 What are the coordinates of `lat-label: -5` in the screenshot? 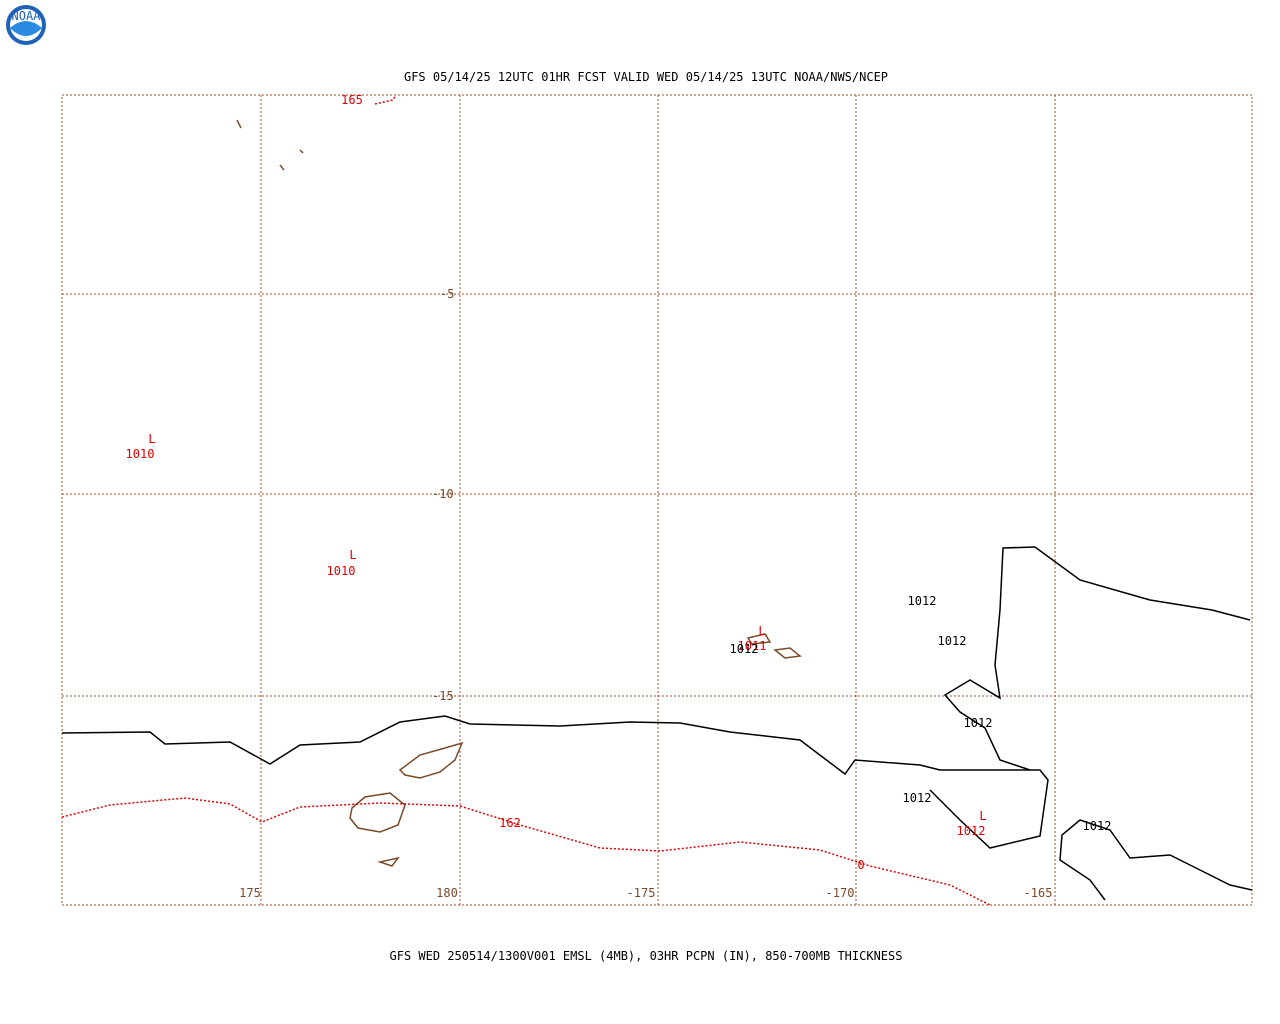 It's located at (447, 294).